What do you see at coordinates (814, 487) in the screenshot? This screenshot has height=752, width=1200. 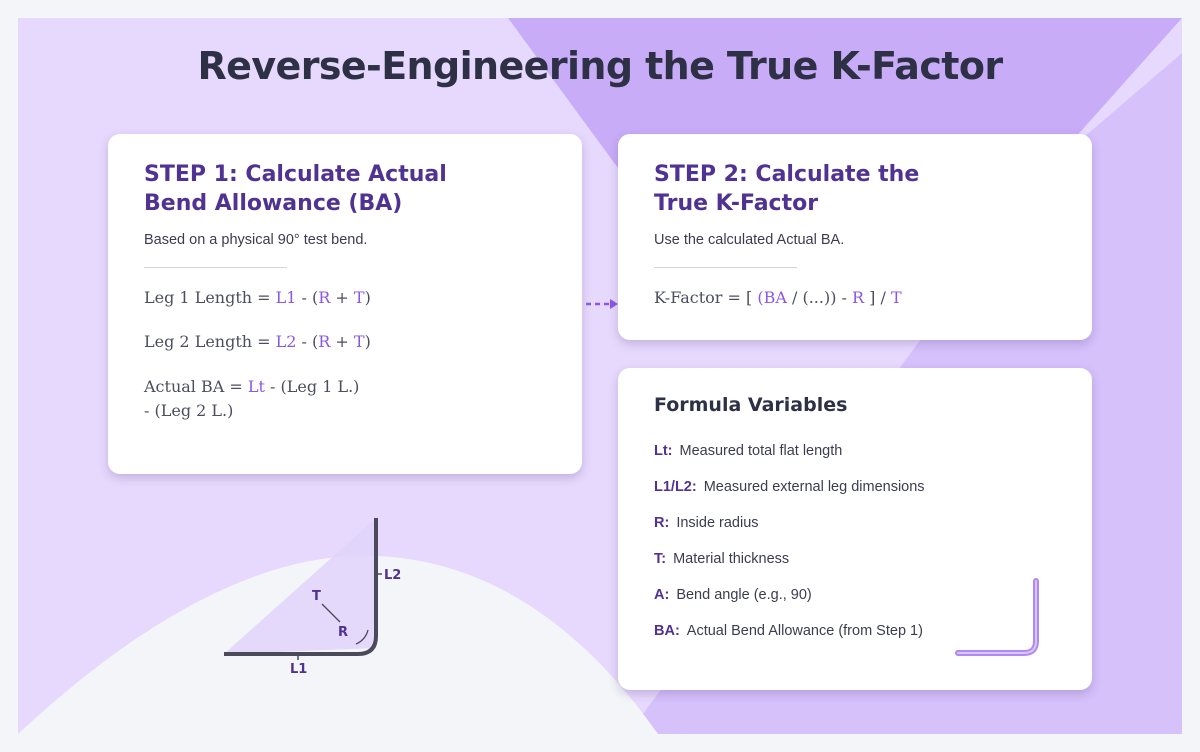 I see `variable-desc: Measured external leg dimensions` at bounding box center [814, 487].